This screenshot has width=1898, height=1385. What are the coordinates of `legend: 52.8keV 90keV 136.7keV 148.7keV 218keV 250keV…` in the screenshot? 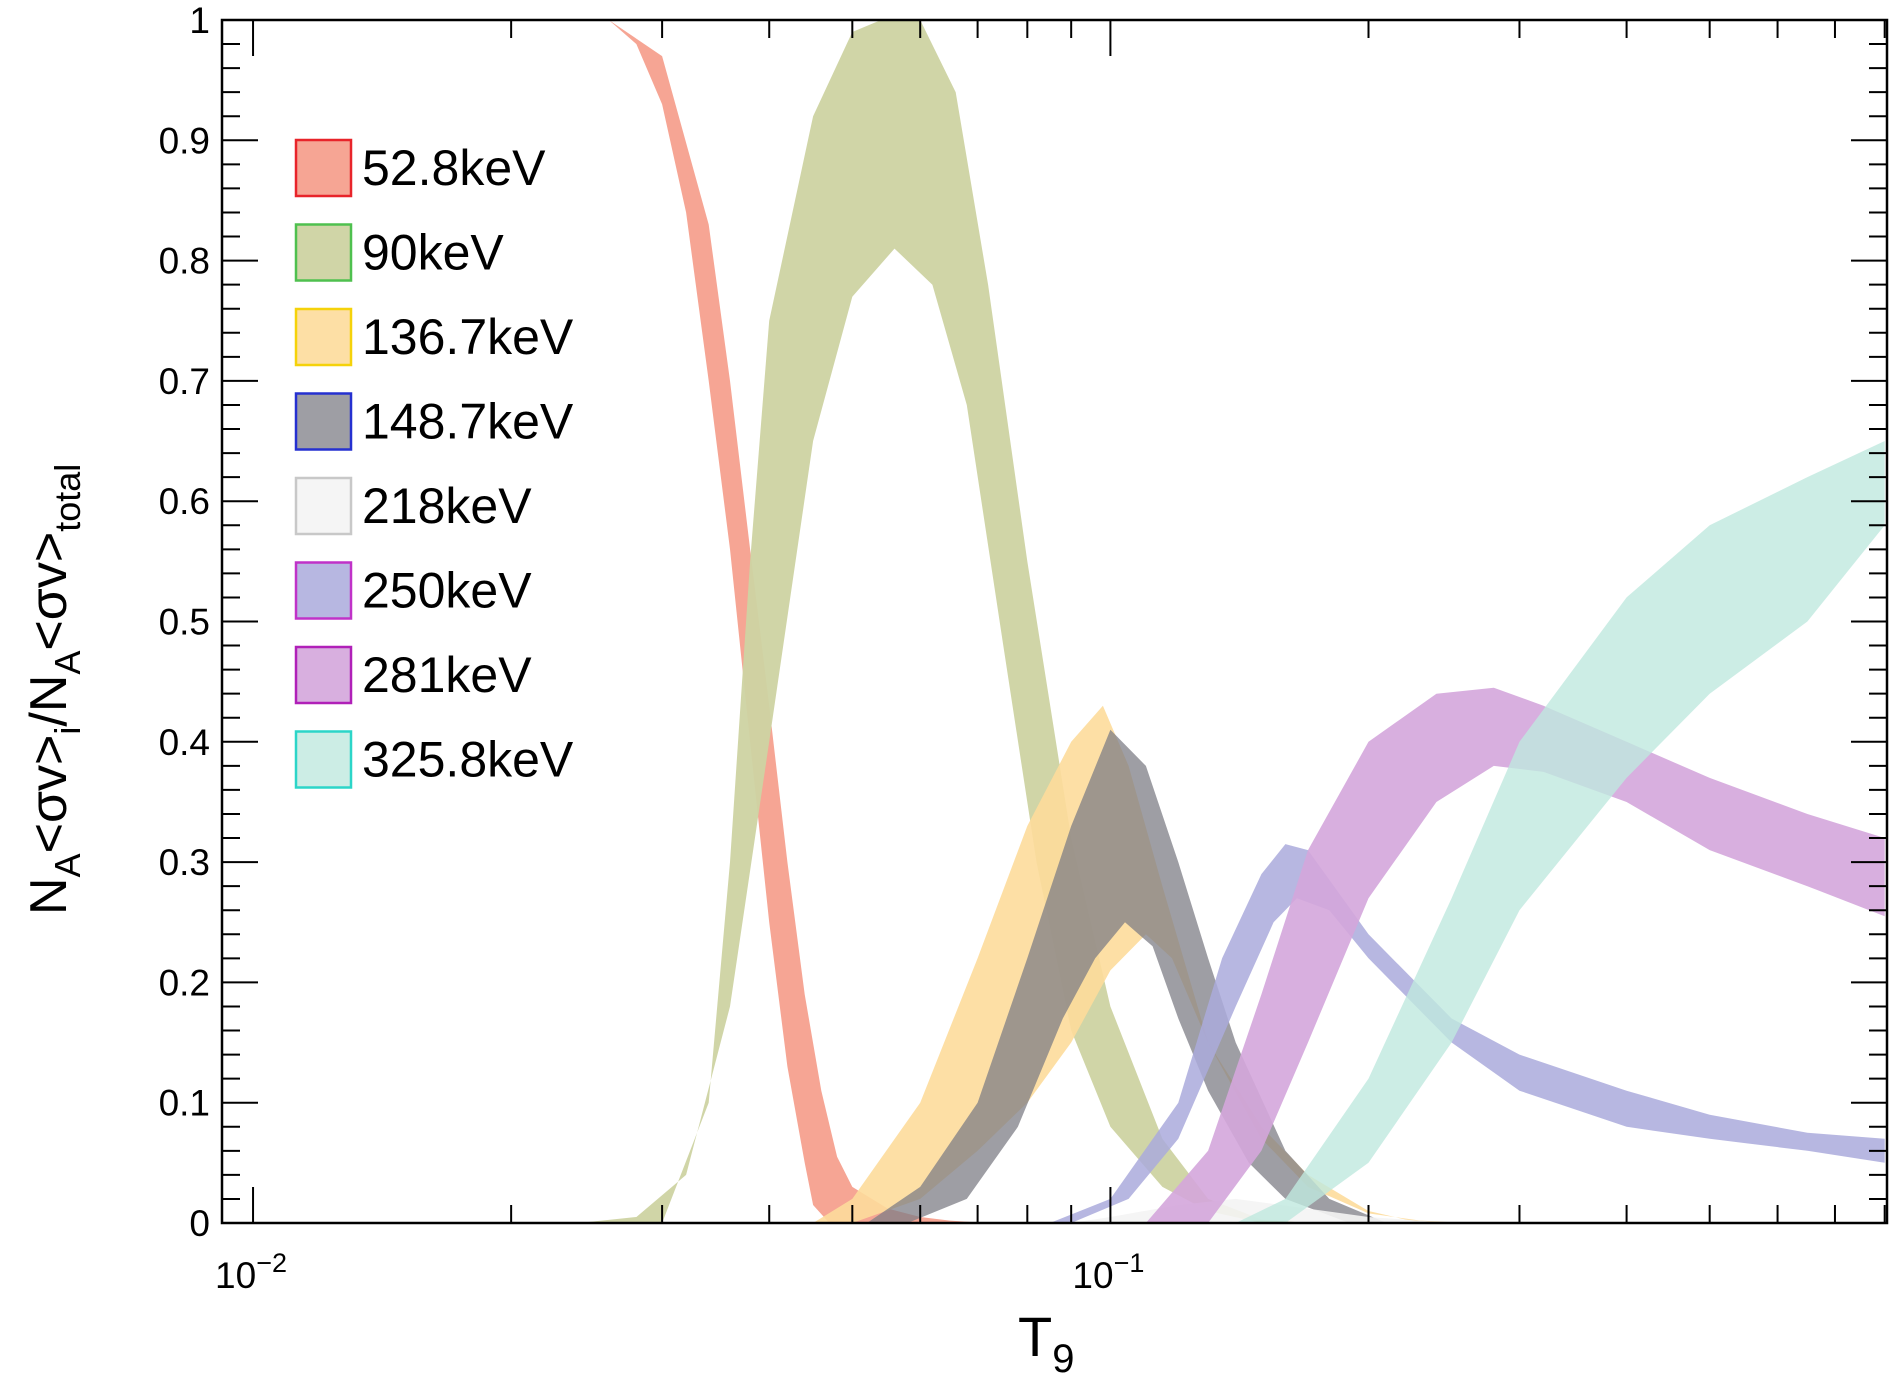 It's located at (434, 463).